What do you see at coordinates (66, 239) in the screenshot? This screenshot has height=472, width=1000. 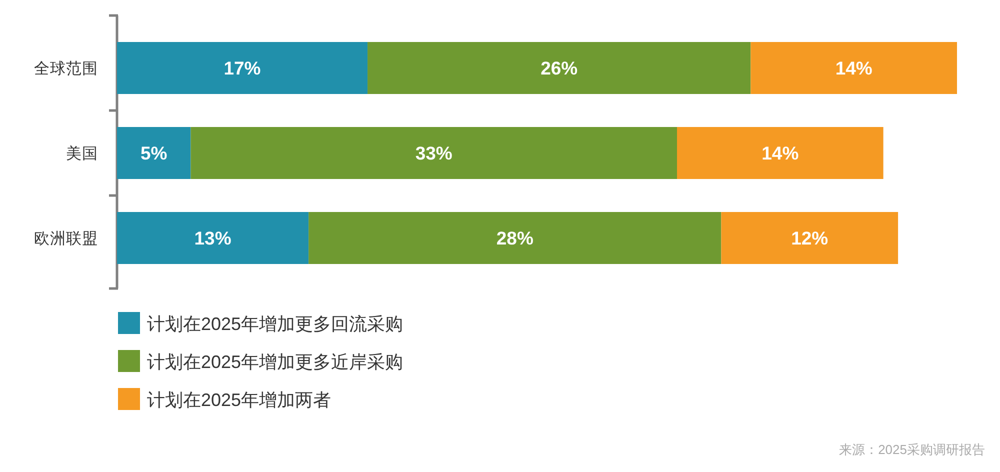 I see `category-label: 欧洲联盟` at bounding box center [66, 239].